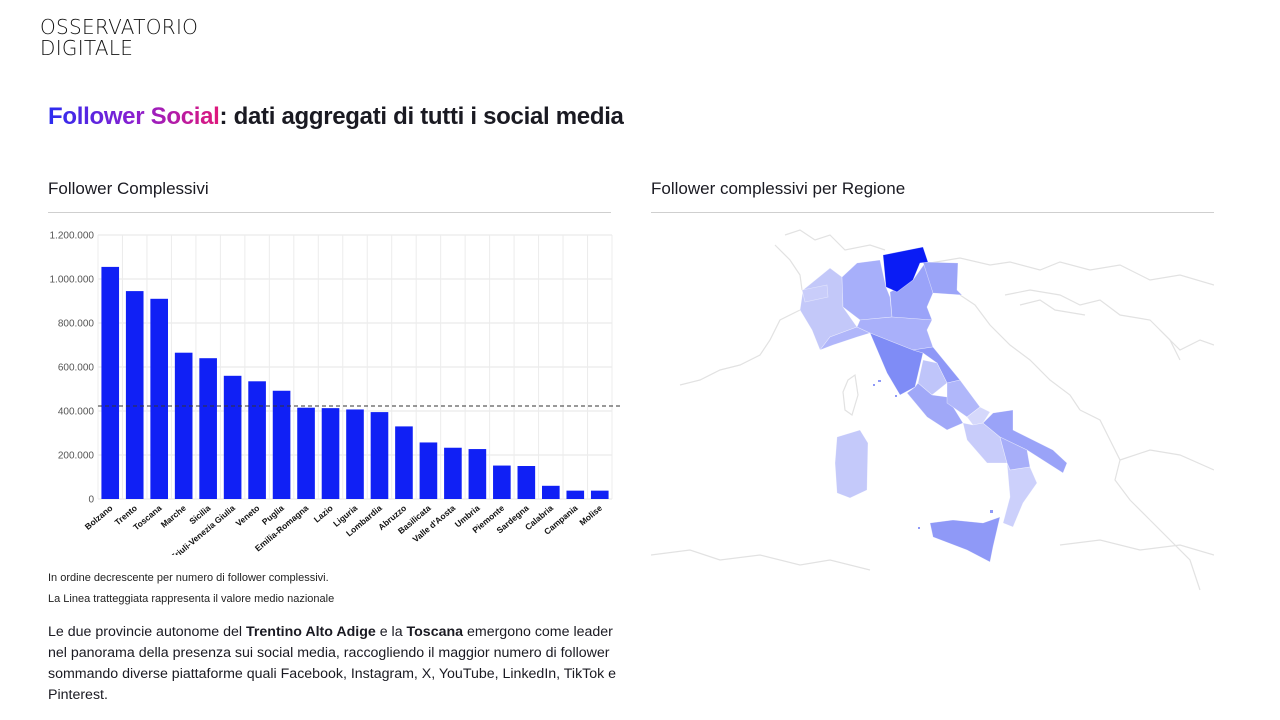  Describe the element at coordinates (134, 116) in the screenshot. I see `title-highlight: Follower Social` at that location.